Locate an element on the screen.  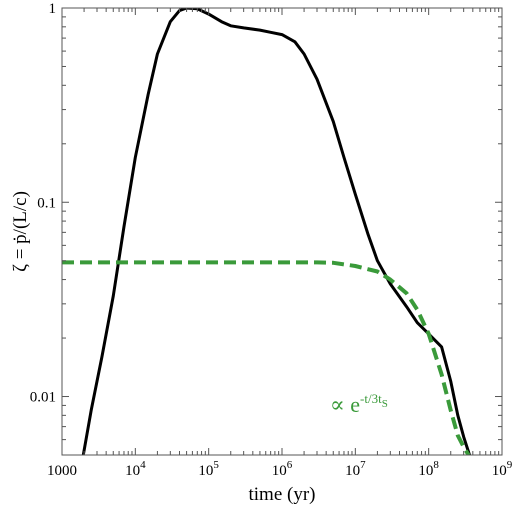
y-tick-label: 1 is located at coordinates (53, 9).